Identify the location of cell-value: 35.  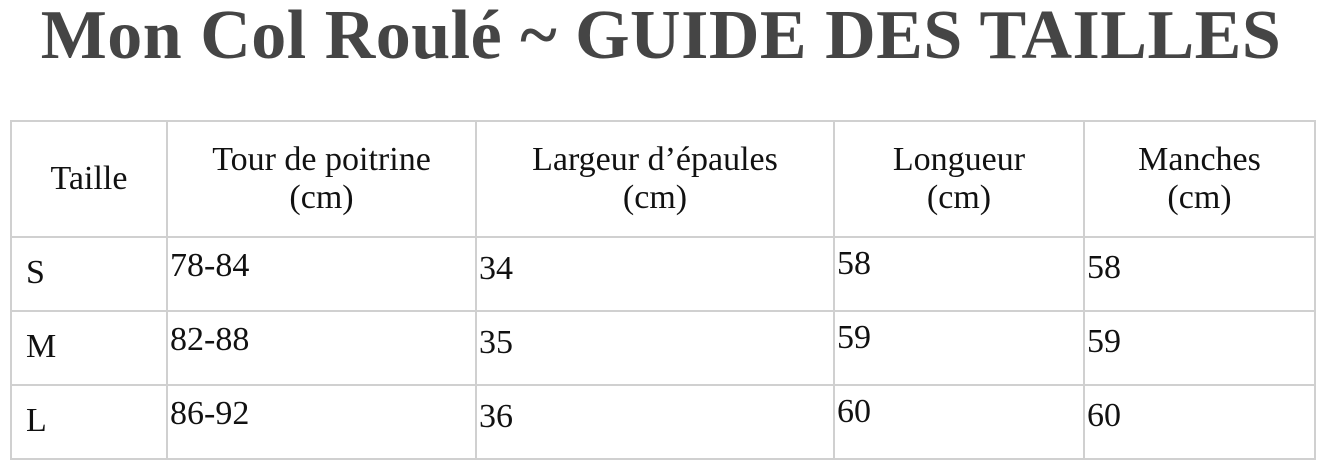
(496, 342).